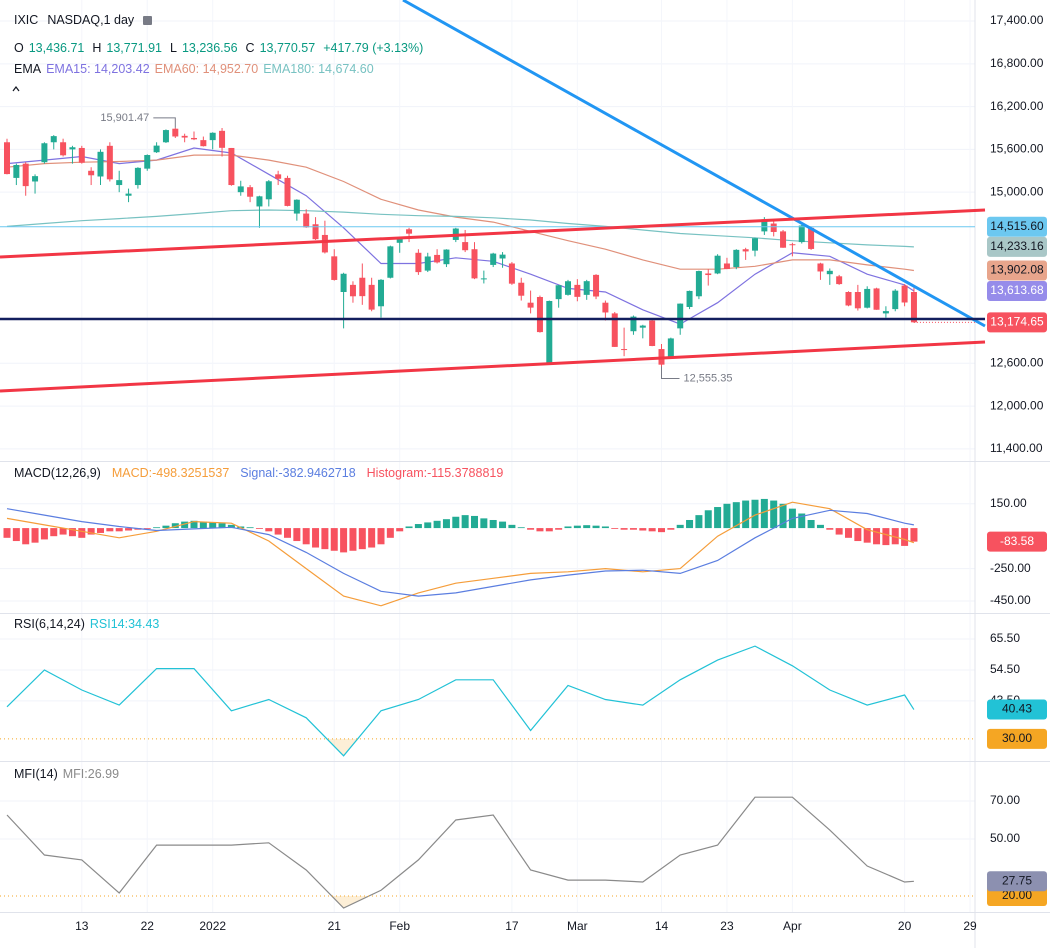 Image resolution: width=1050 pixels, height=948 pixels. What do you see at coordinates (1016, 448) in the screenshot?
I see `y-tick-label: 11,400.00` at bounding box center [1016, 448].